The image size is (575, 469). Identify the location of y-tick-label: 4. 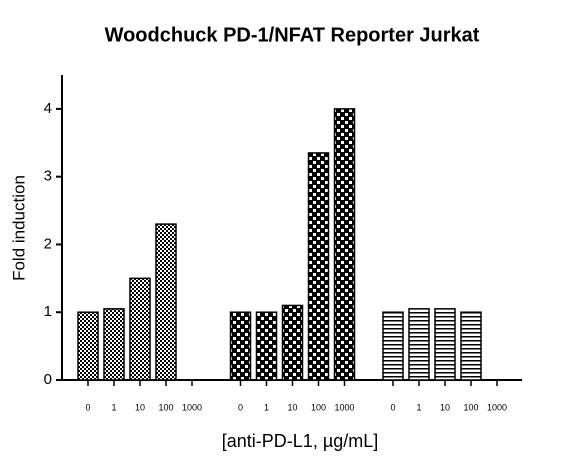
(48, 108).